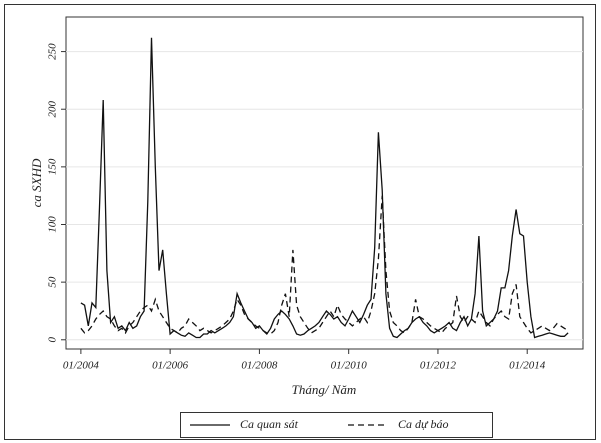  What do you see at coordinates (438, 366) in the screenshot?
I see `x-tick-label: 01/2012` at bounding box center [438, 366].